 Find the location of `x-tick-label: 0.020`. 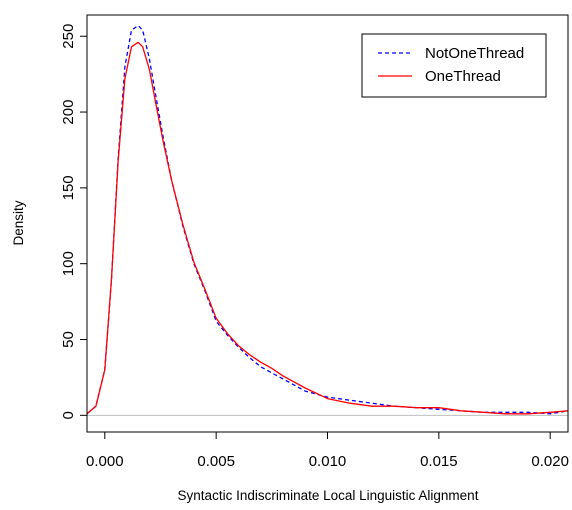

x-tick-label: 0.020 is located at coordinates (550, 461).